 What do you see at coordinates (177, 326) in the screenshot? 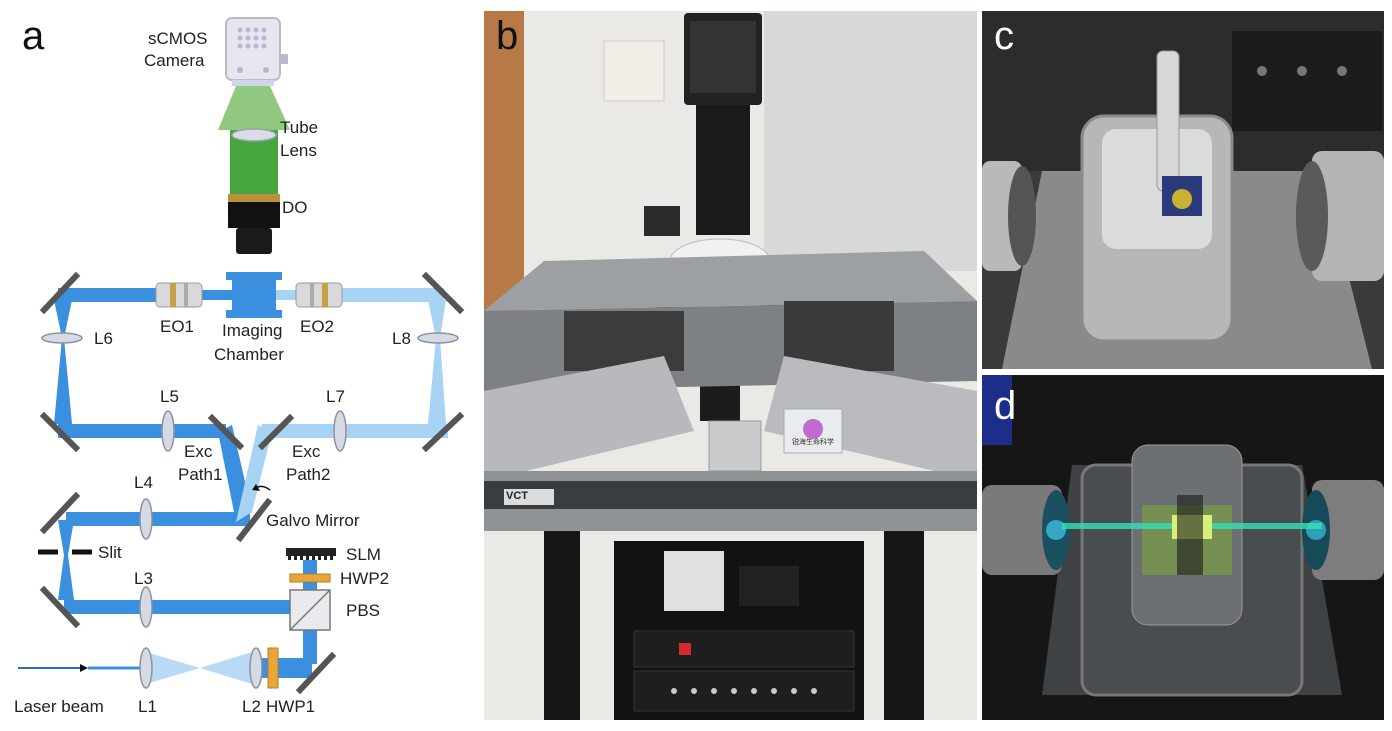
I see `label-eo1: EO1` at bounding box center [177, 326].